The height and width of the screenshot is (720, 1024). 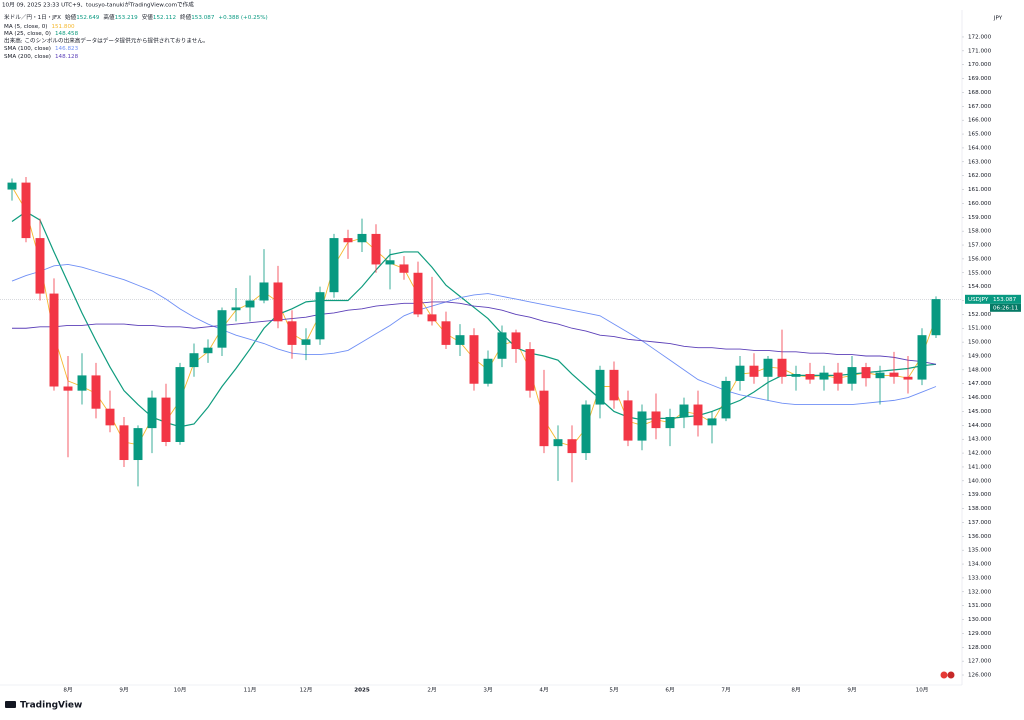 What do you see at coordinates (10, 704) in the screenshot?
I see `logo-icon` at bounding box center [10, 704].